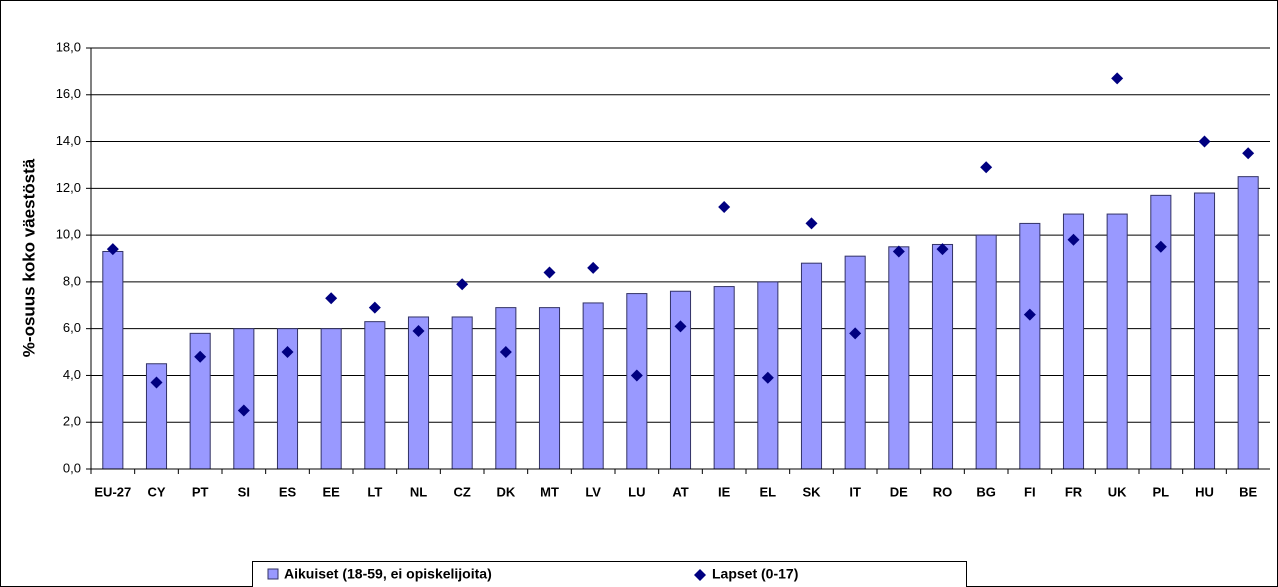 The height and width of the screenshot is (587, 1278). Describe the element at coordinates (724, 491) in the screenshot. I see `x-tick-label: IE` at that location.